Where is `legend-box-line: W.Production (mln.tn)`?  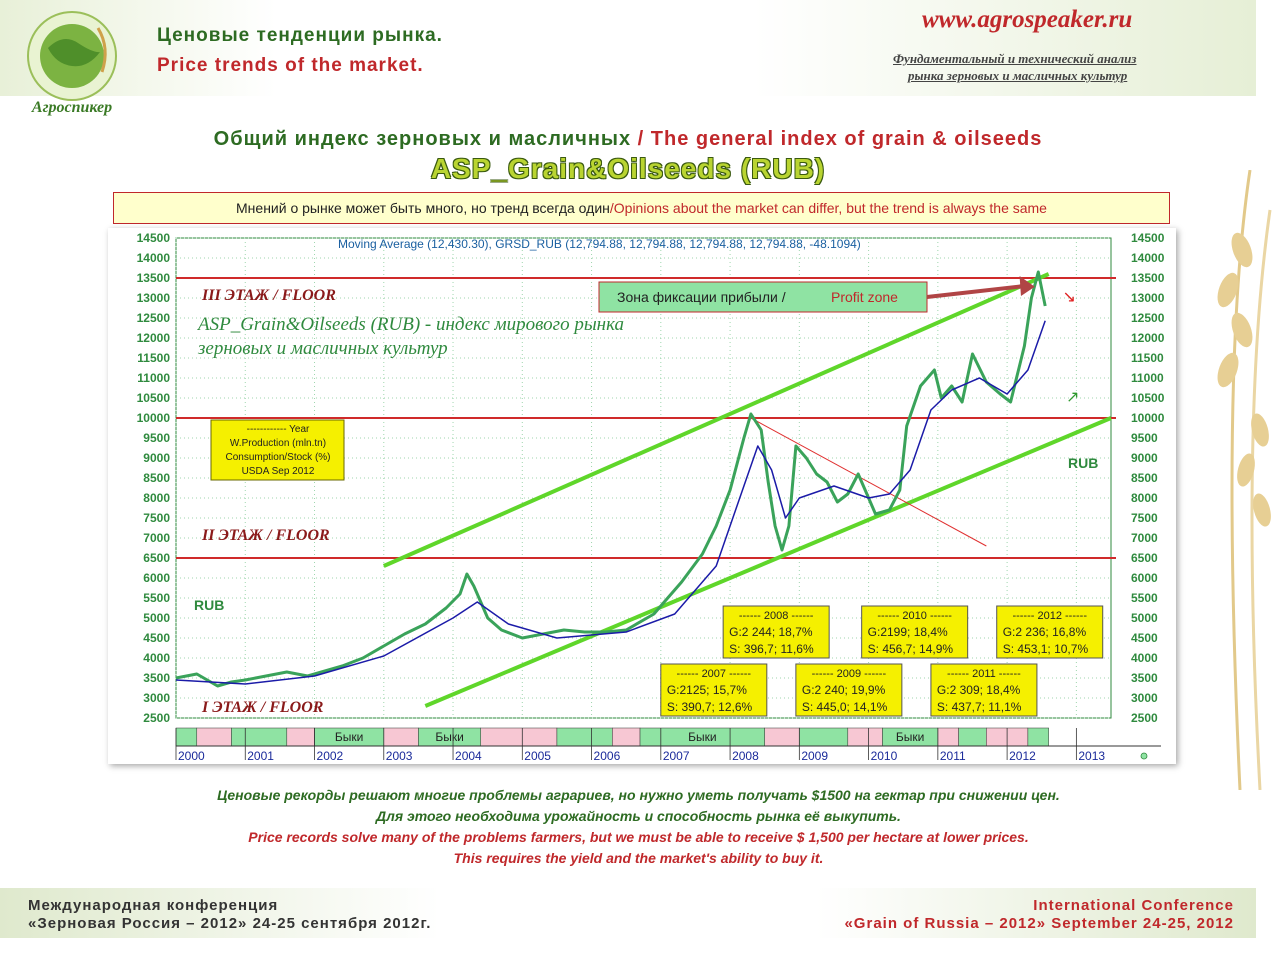
legend-box-line: W.Production (mln.tn) is located at coordinates (278, 443).